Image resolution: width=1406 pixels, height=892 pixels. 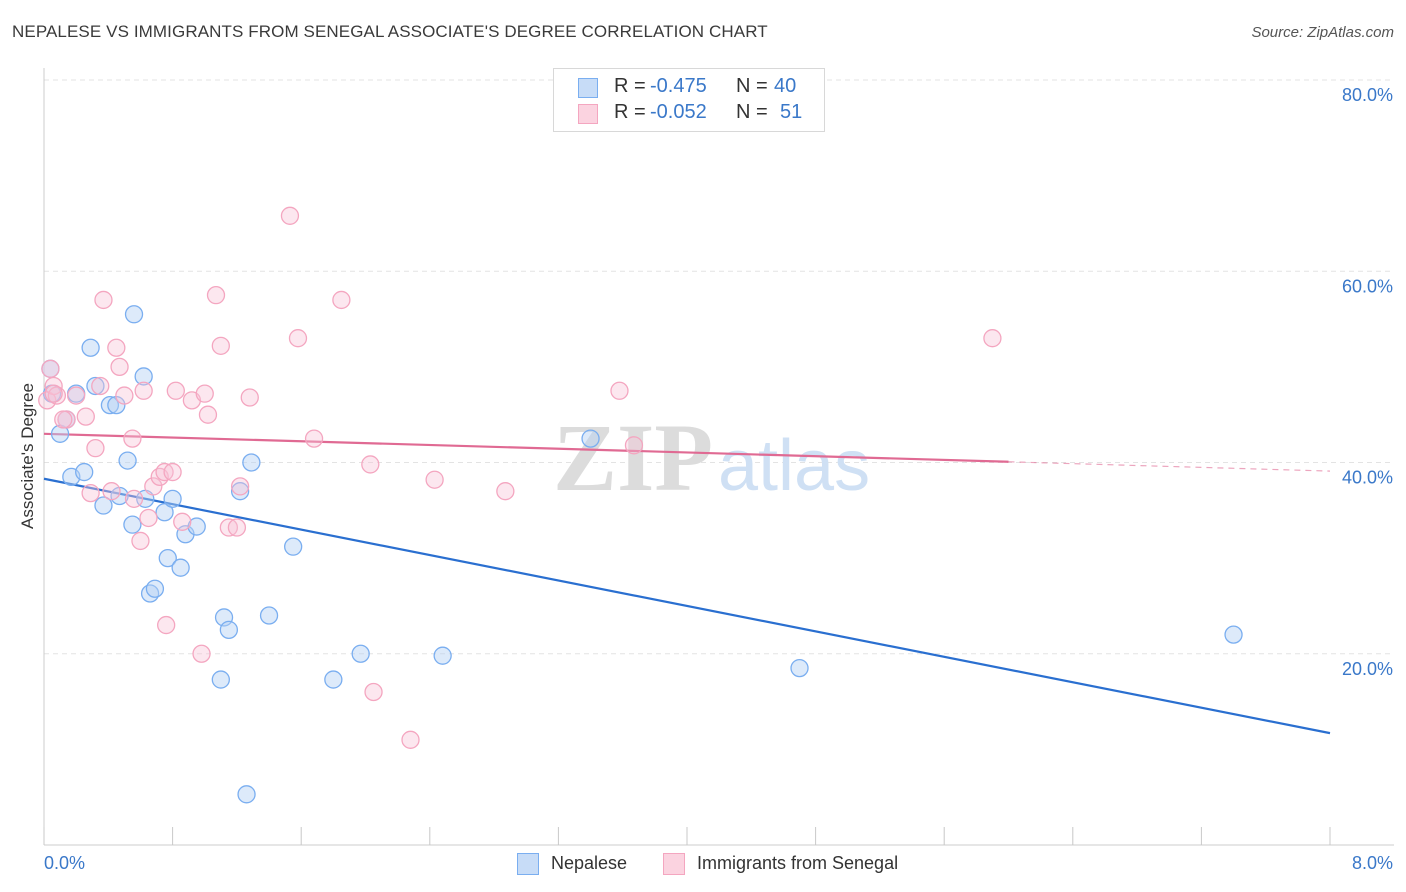 I want to click on y-axis-label: Associate's Degree, so click(x=27, y=456).